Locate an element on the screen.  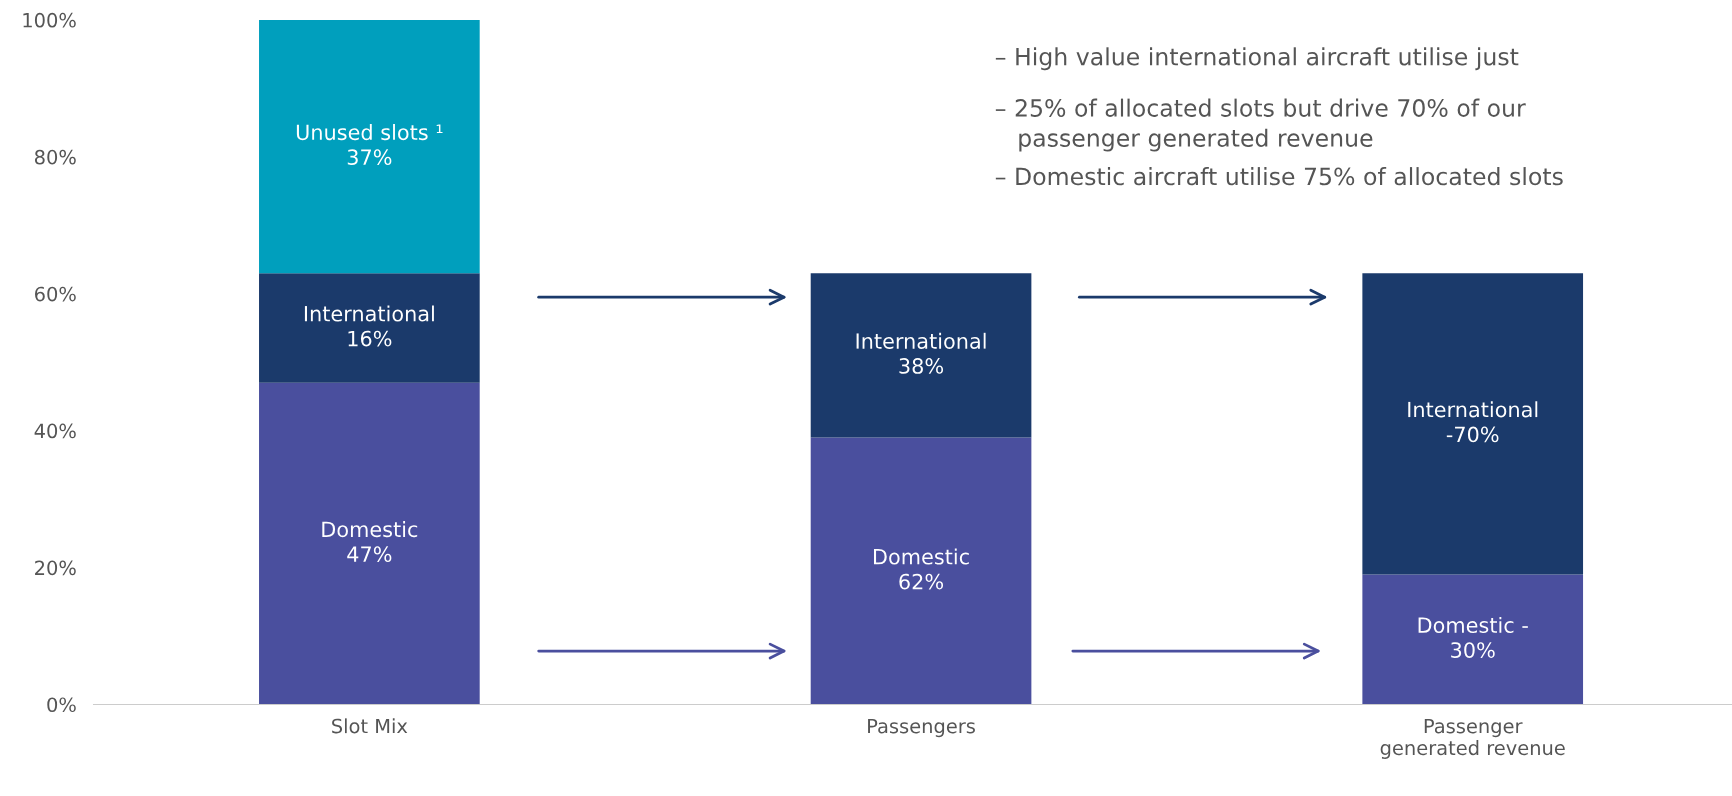
x-tick-label: Passenger generated revenue is located at coordinates (1472, 738).